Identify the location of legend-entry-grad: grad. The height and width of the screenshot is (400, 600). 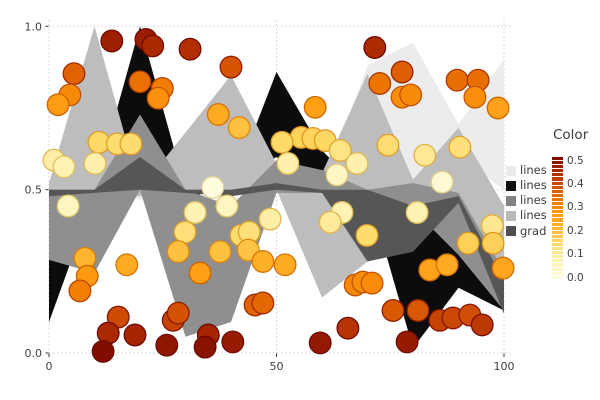
(526, 231).